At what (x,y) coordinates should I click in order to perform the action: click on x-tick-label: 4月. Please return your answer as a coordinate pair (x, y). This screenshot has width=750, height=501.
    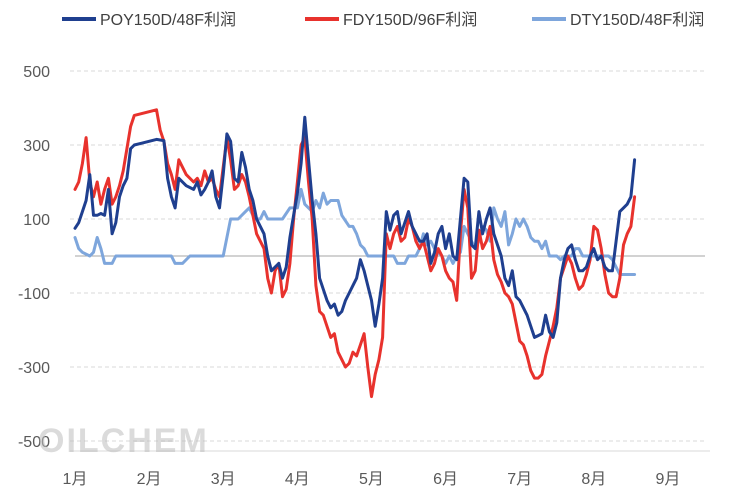
    Looking at the image, I should click on (297, 479).